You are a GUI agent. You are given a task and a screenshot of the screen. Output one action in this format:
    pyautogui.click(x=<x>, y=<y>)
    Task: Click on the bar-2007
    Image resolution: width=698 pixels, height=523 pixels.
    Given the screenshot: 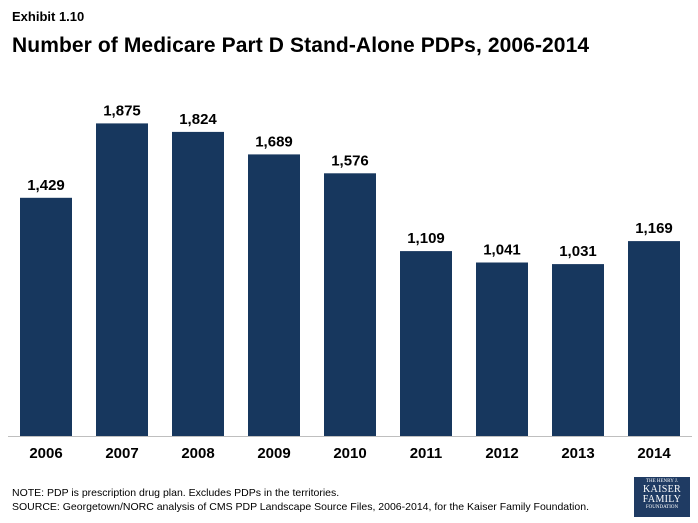 What is the action you would take?
    pyautogui.click(x=122, y=280)
    